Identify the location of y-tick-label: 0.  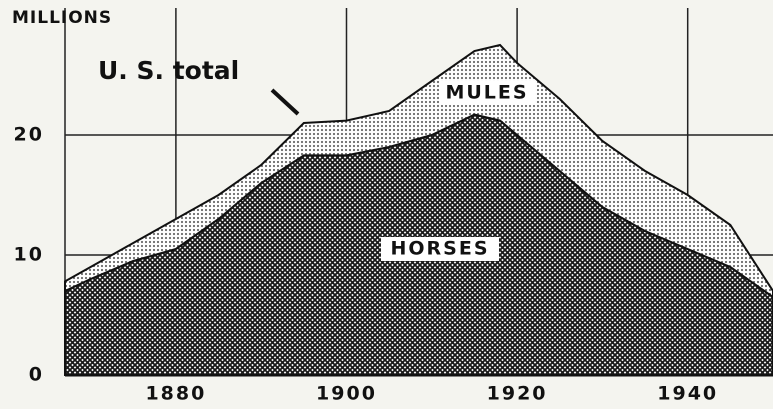
(36, 375).